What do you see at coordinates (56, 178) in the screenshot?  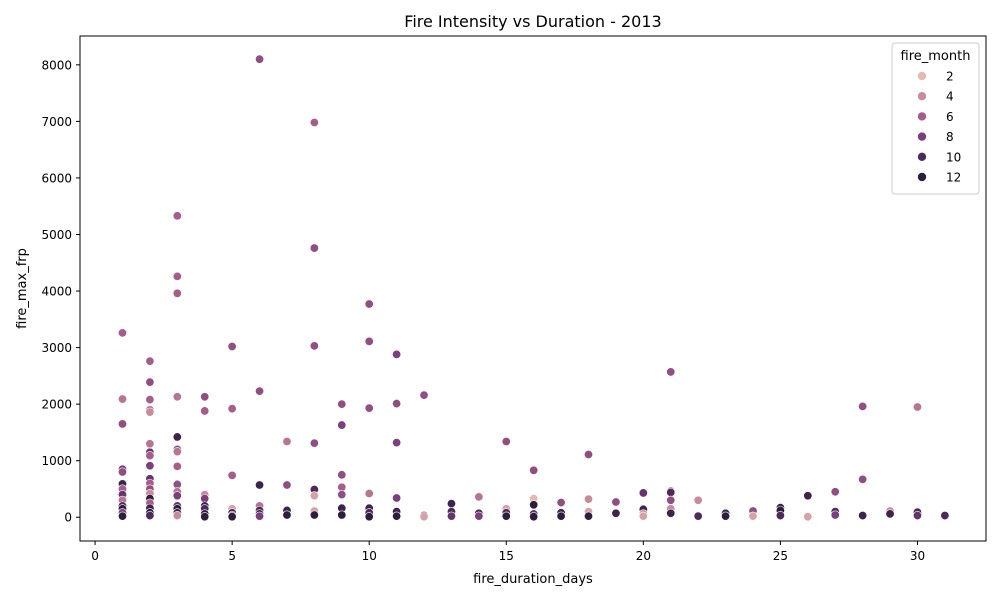 I see `y-tick-label: 6000` at bounding box center [56, 178].